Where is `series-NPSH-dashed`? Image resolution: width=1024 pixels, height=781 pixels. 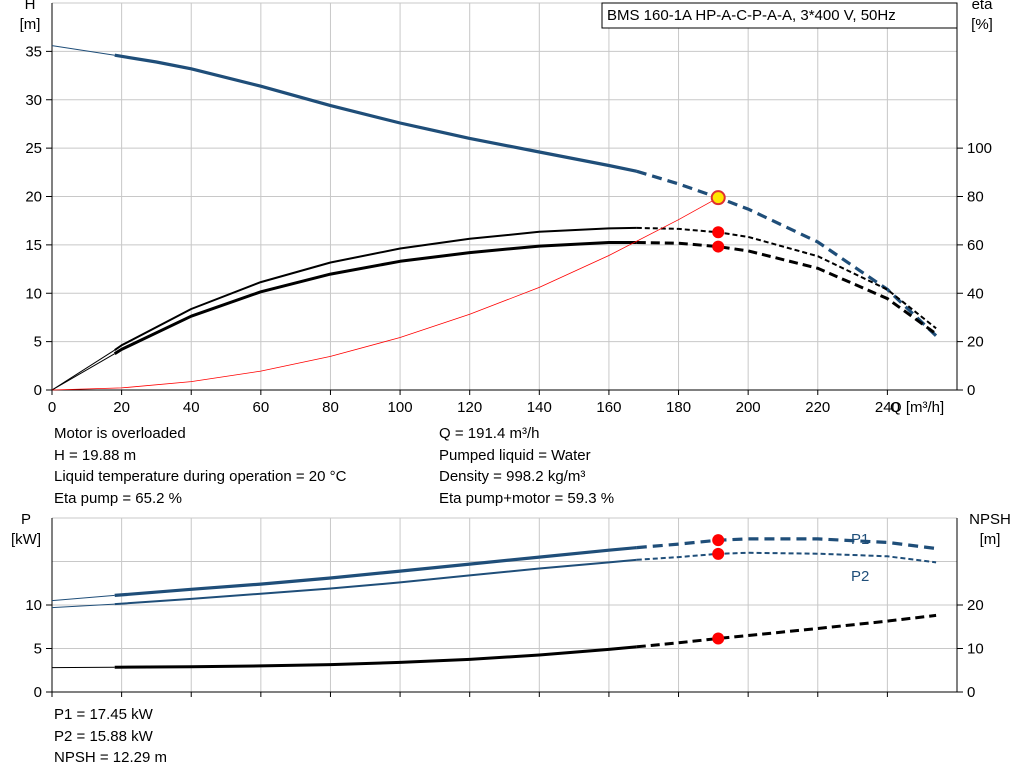
series-NPSH-dashed is located at coordinates (786, 631).